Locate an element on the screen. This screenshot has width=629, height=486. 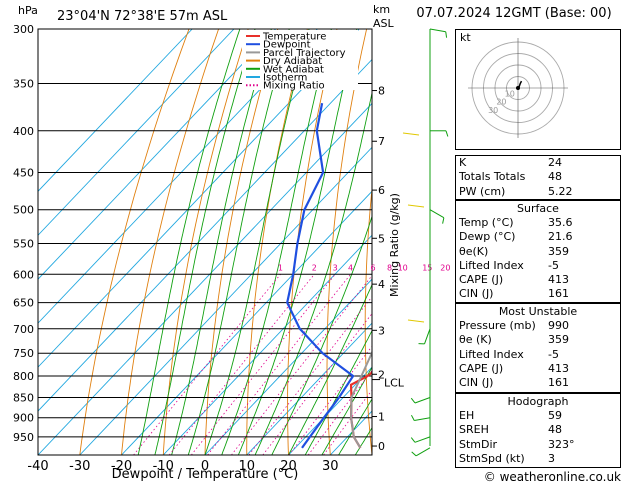
pressure-tick-label: 650 is located at coordinates (23, 303).